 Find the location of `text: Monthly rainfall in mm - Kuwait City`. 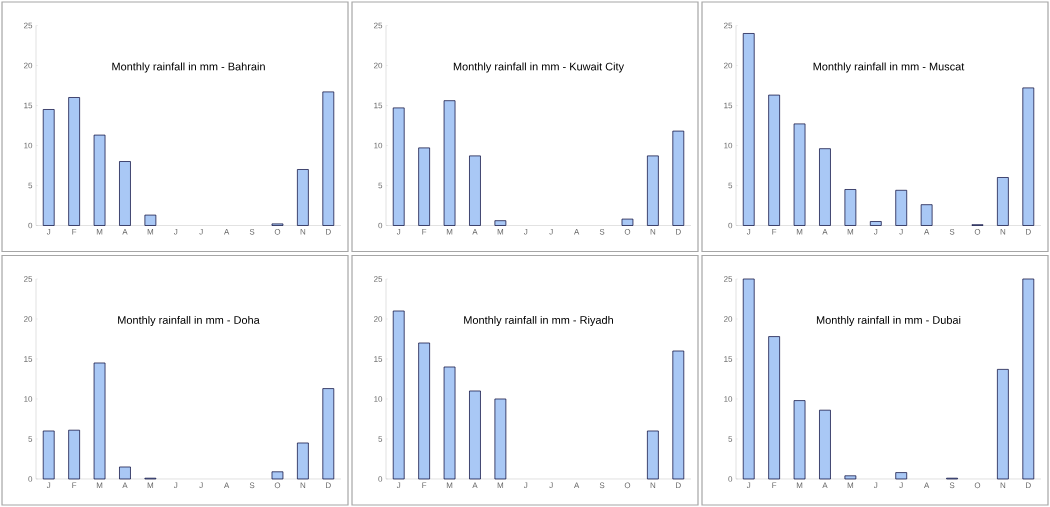

text: Monthly rainfall in mm - Kuwait City is located at coordinates (539, 67).